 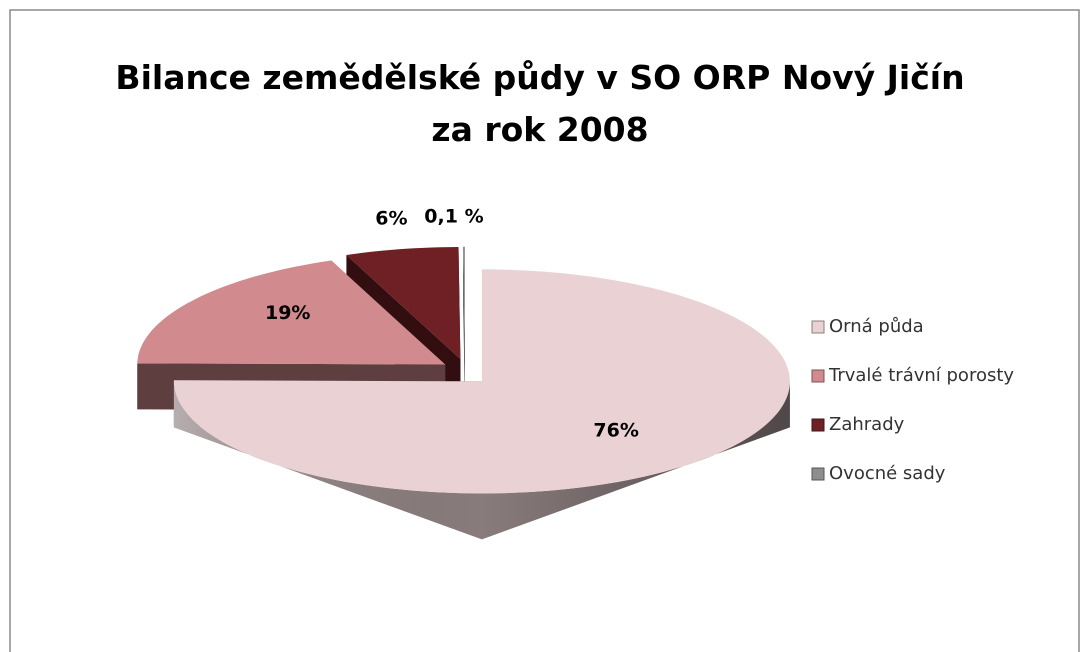 I want to click on slice-side-shade, so click(x=481, y=460).